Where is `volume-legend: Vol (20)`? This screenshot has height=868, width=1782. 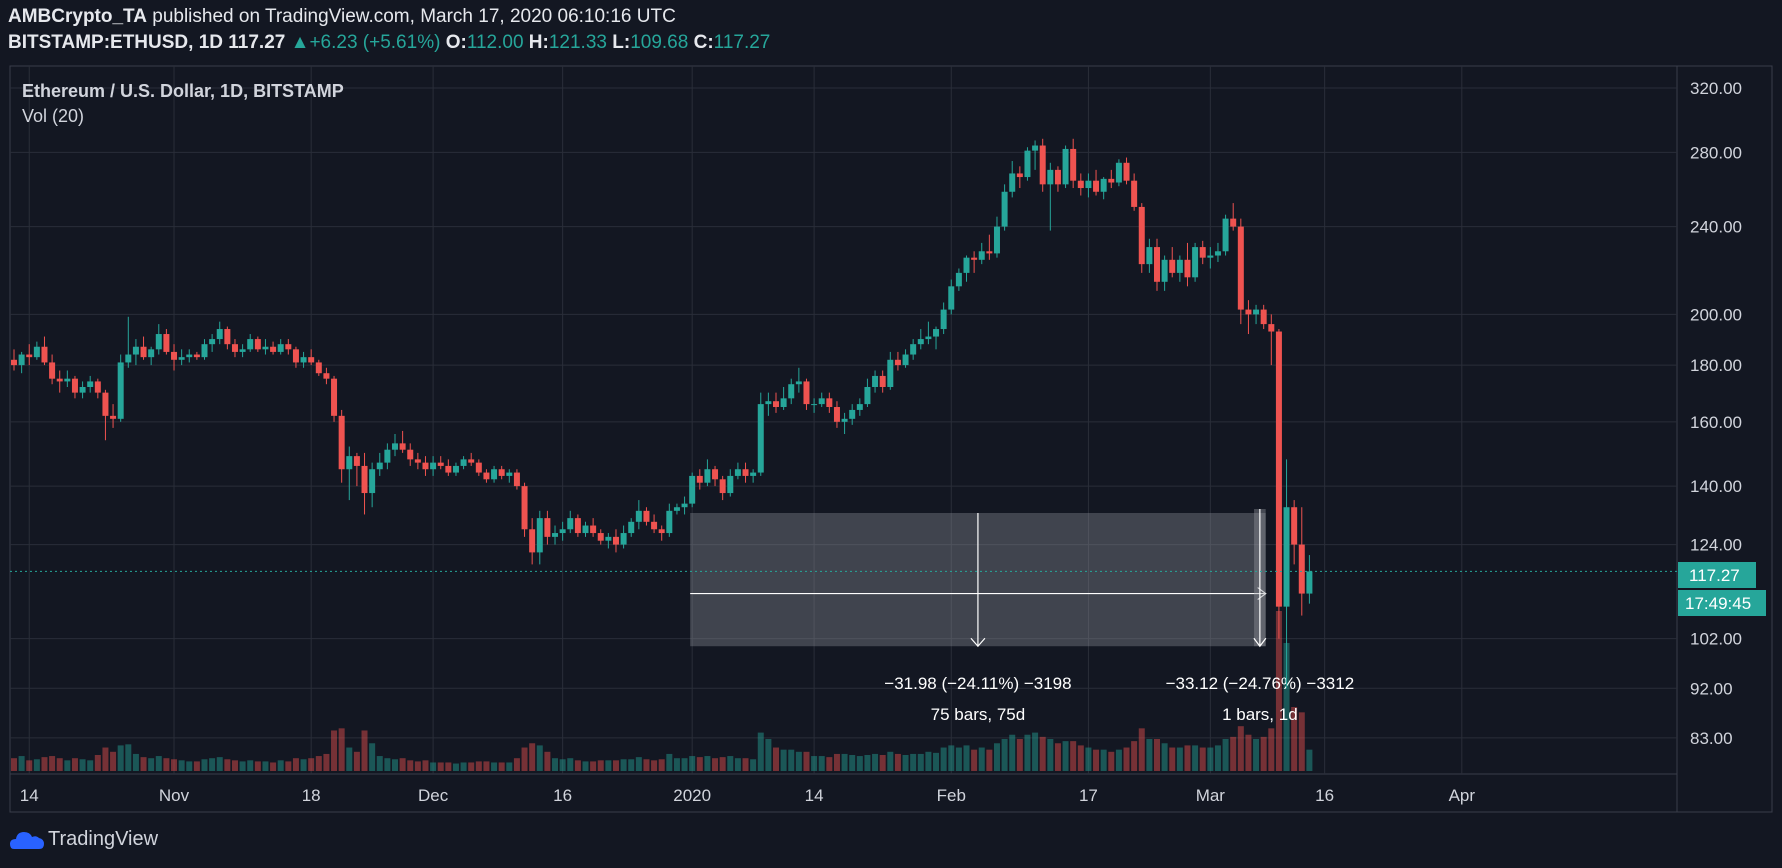
volume-legend: Vol (20) is located at coordinates (53, 116).